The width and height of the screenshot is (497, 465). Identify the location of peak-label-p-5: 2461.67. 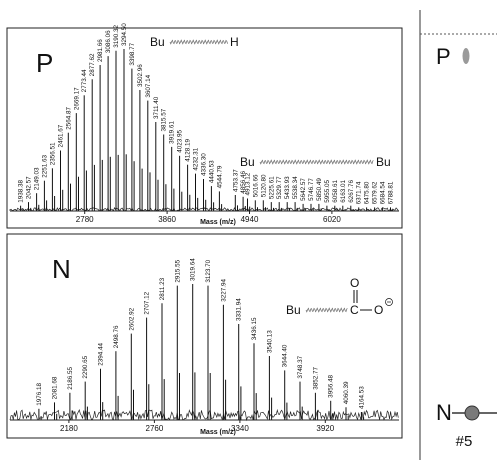
(61, 135).